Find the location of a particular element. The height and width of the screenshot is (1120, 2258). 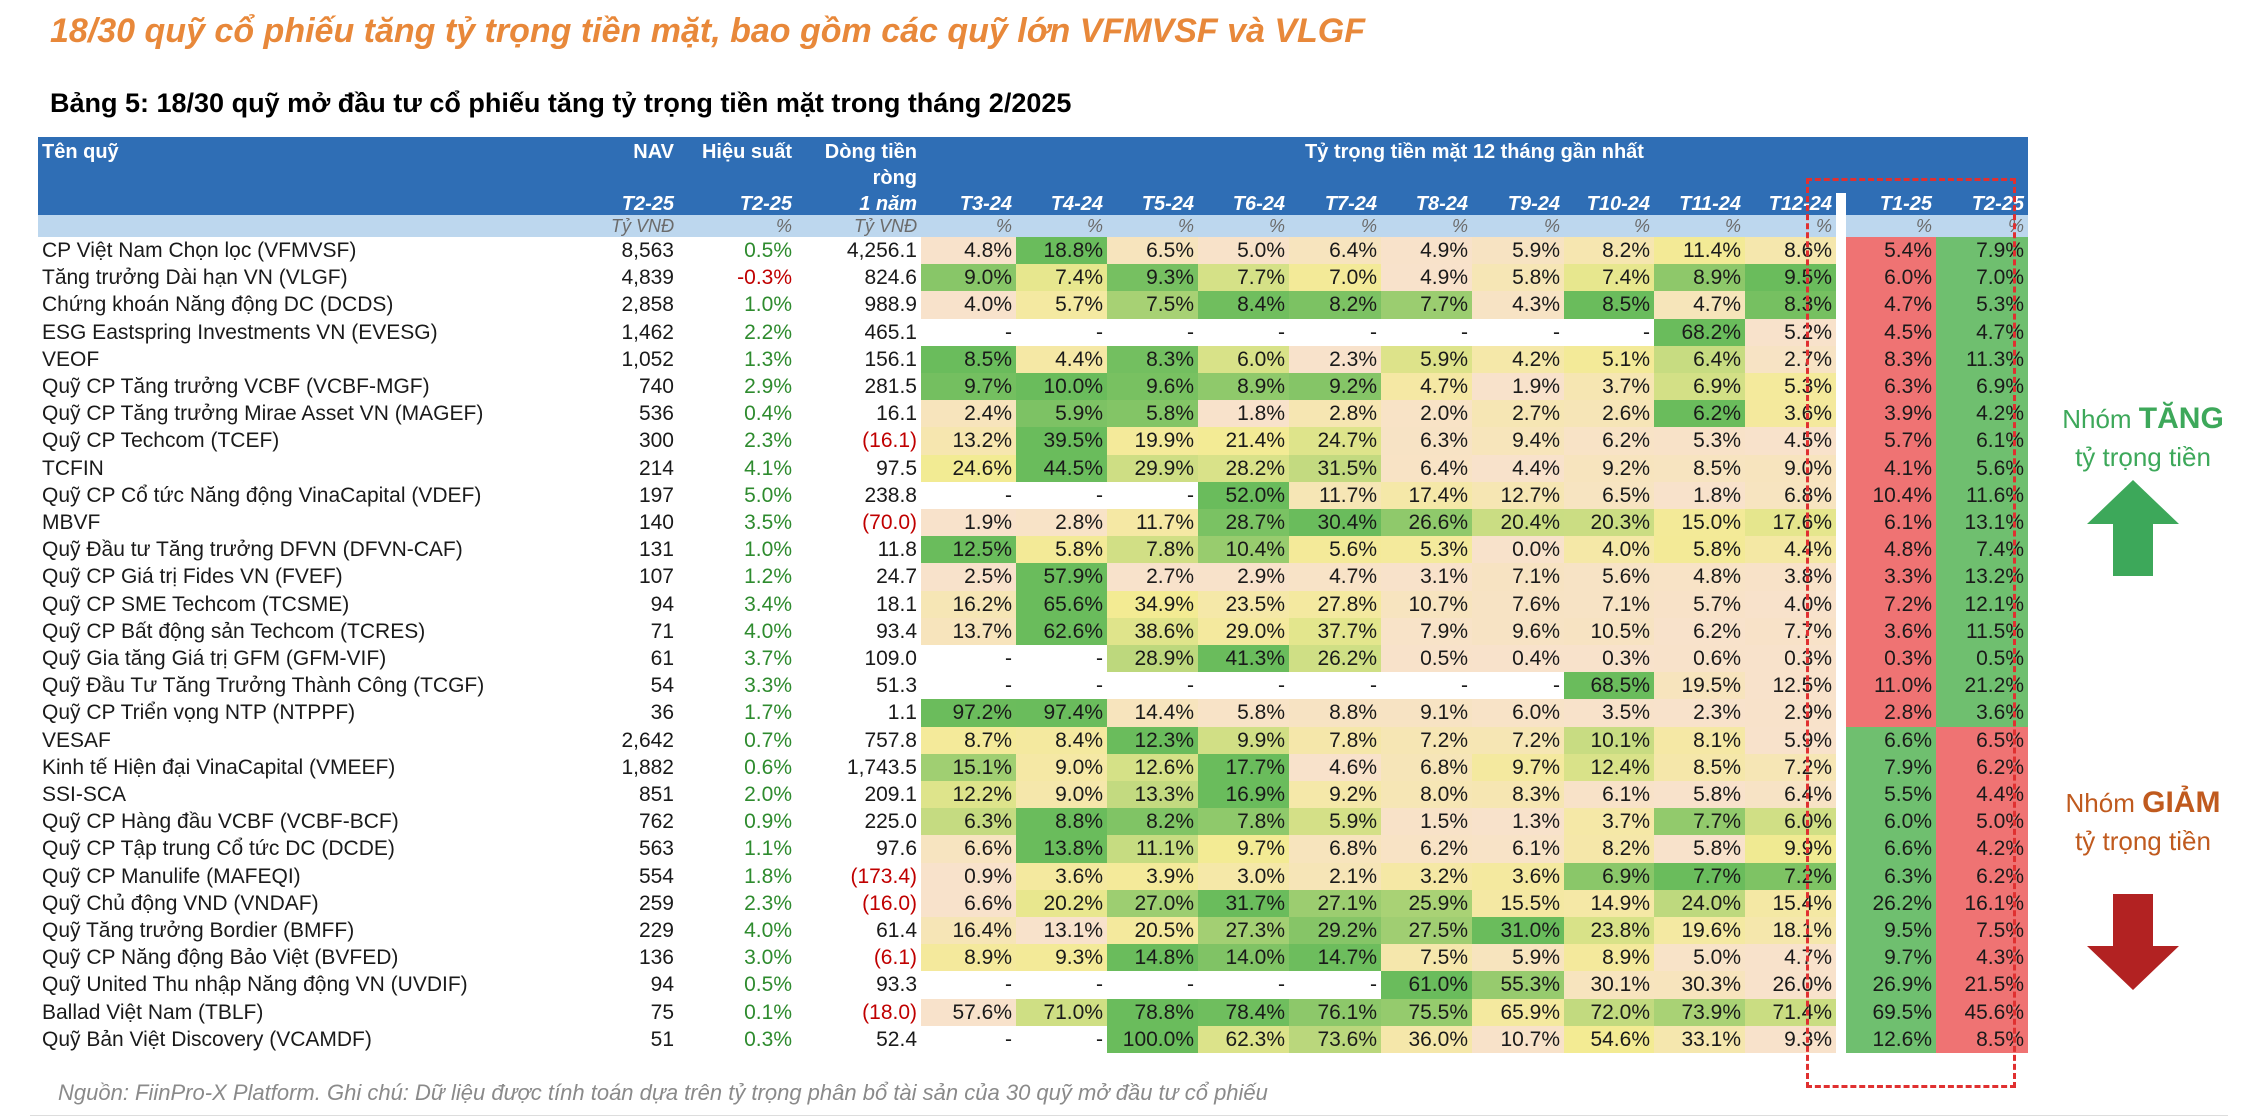

cash-weight-cell: 6.8% is located at coordinates (1790, 495).